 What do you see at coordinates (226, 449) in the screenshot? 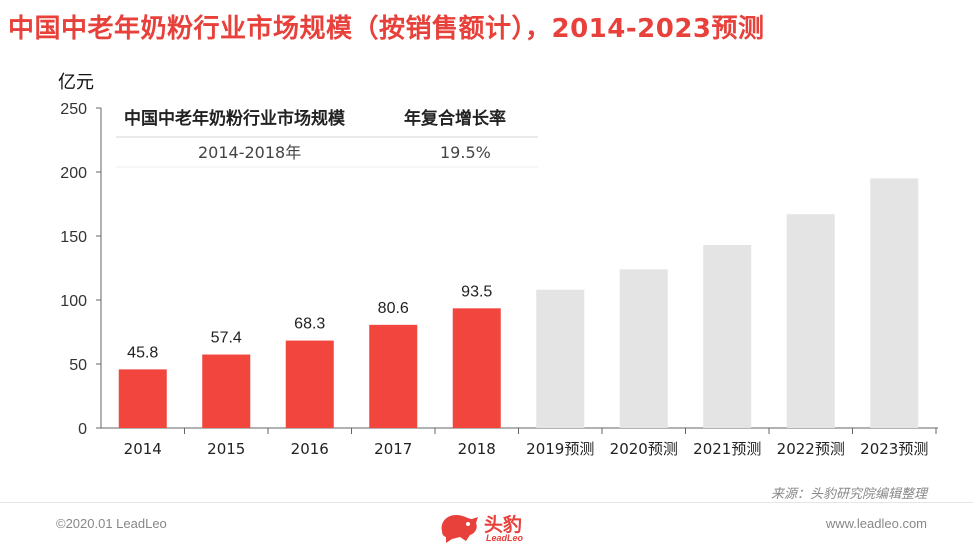
I see `x-tick-label: 2015` at bounding box center [226, 449].